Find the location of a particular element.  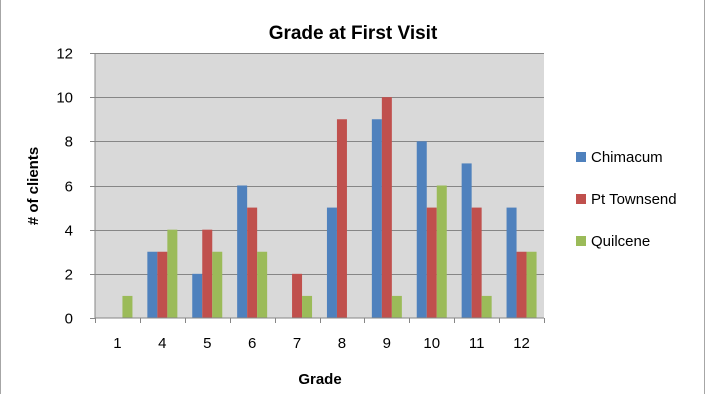

y-axis-ticks: 0 2 4 6 8 10 12 is located at coordinates (75, 187).